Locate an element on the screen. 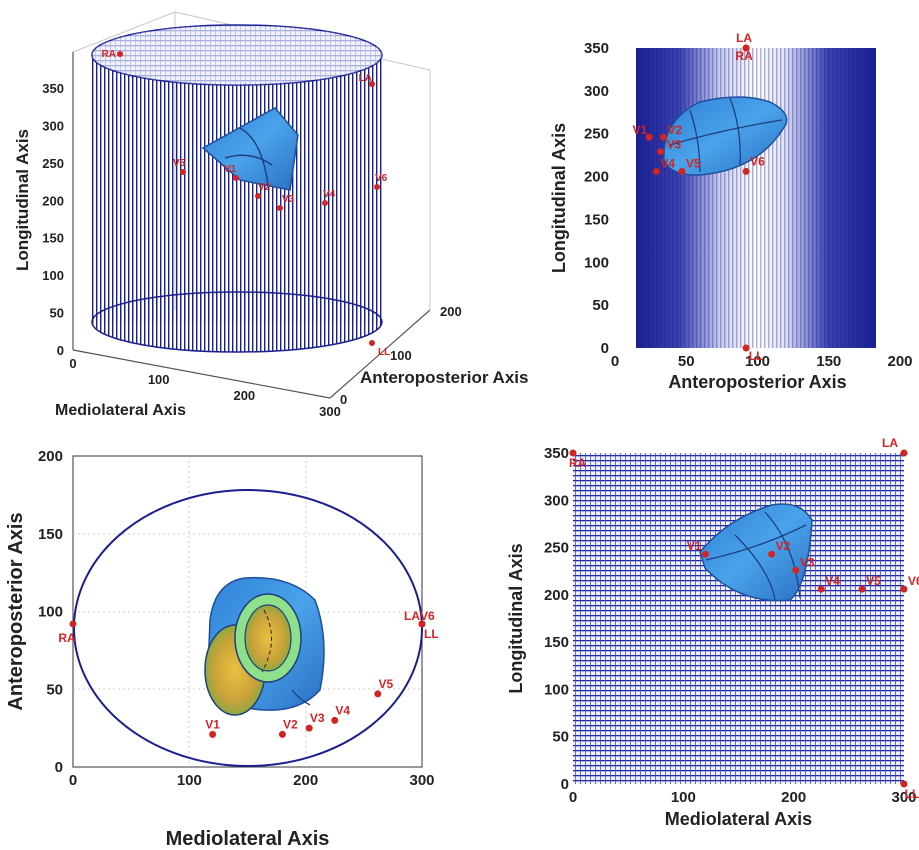 The image size is (919, 850). p3d-x-tick: 0 is located at coordinates (72, 363).